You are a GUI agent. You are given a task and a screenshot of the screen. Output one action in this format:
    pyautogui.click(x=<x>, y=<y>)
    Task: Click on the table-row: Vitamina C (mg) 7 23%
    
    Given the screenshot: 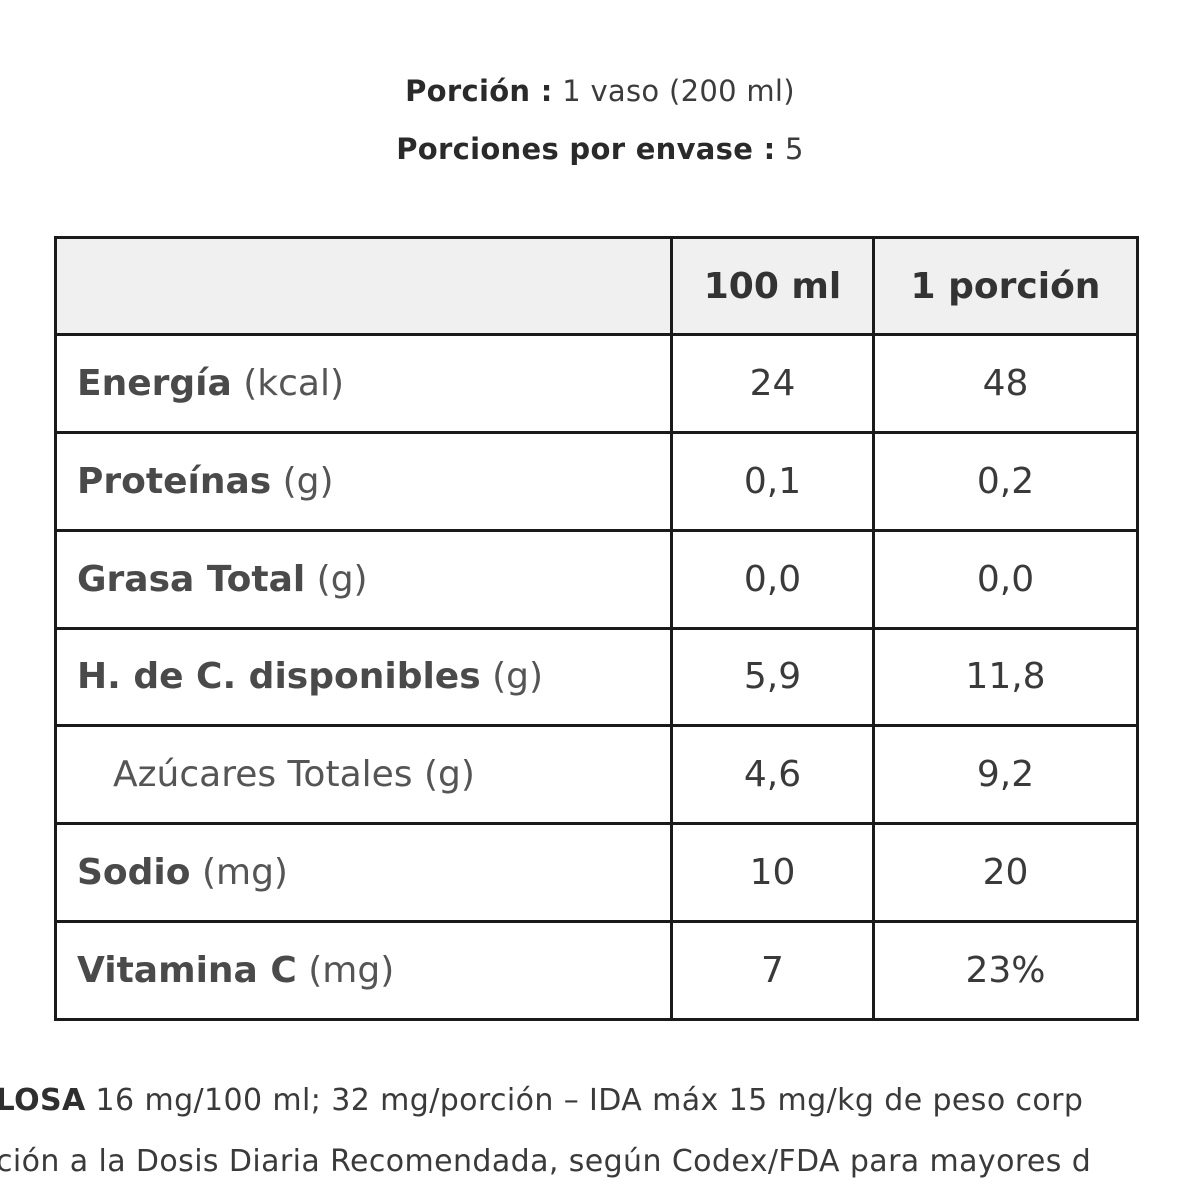 What is the action you would take?
    pyautogui.click(x=596, y=970)
    